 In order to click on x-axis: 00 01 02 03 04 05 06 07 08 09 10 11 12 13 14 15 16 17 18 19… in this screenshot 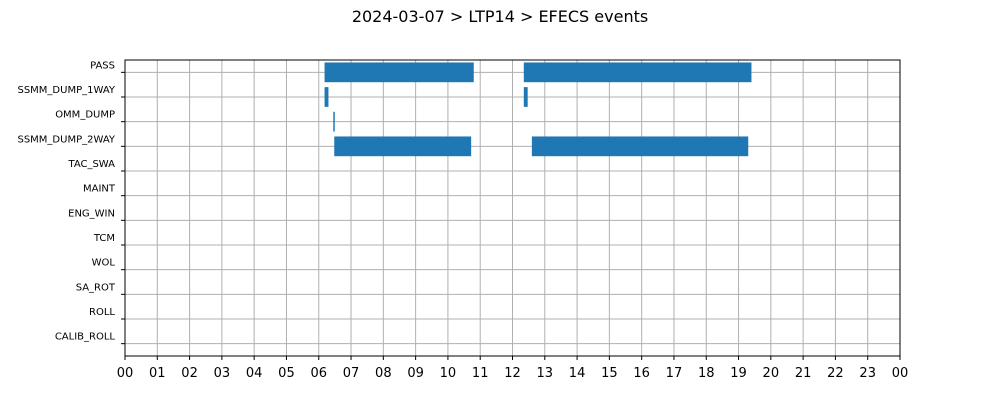, I will do `click(513, 368)`.